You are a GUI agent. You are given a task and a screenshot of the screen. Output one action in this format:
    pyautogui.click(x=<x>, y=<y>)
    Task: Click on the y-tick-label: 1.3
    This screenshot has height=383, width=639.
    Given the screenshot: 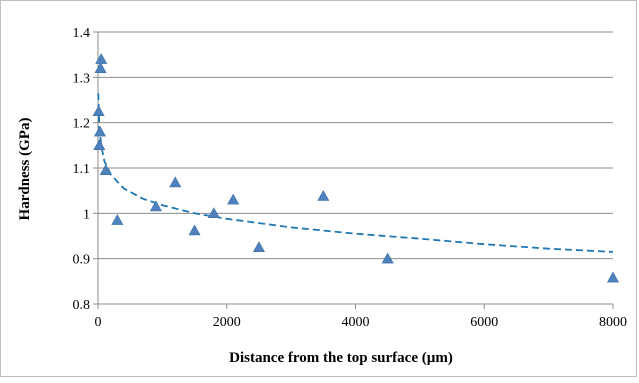 What is the action you would take?
    pyautogui.click(x=82, y=78)
    